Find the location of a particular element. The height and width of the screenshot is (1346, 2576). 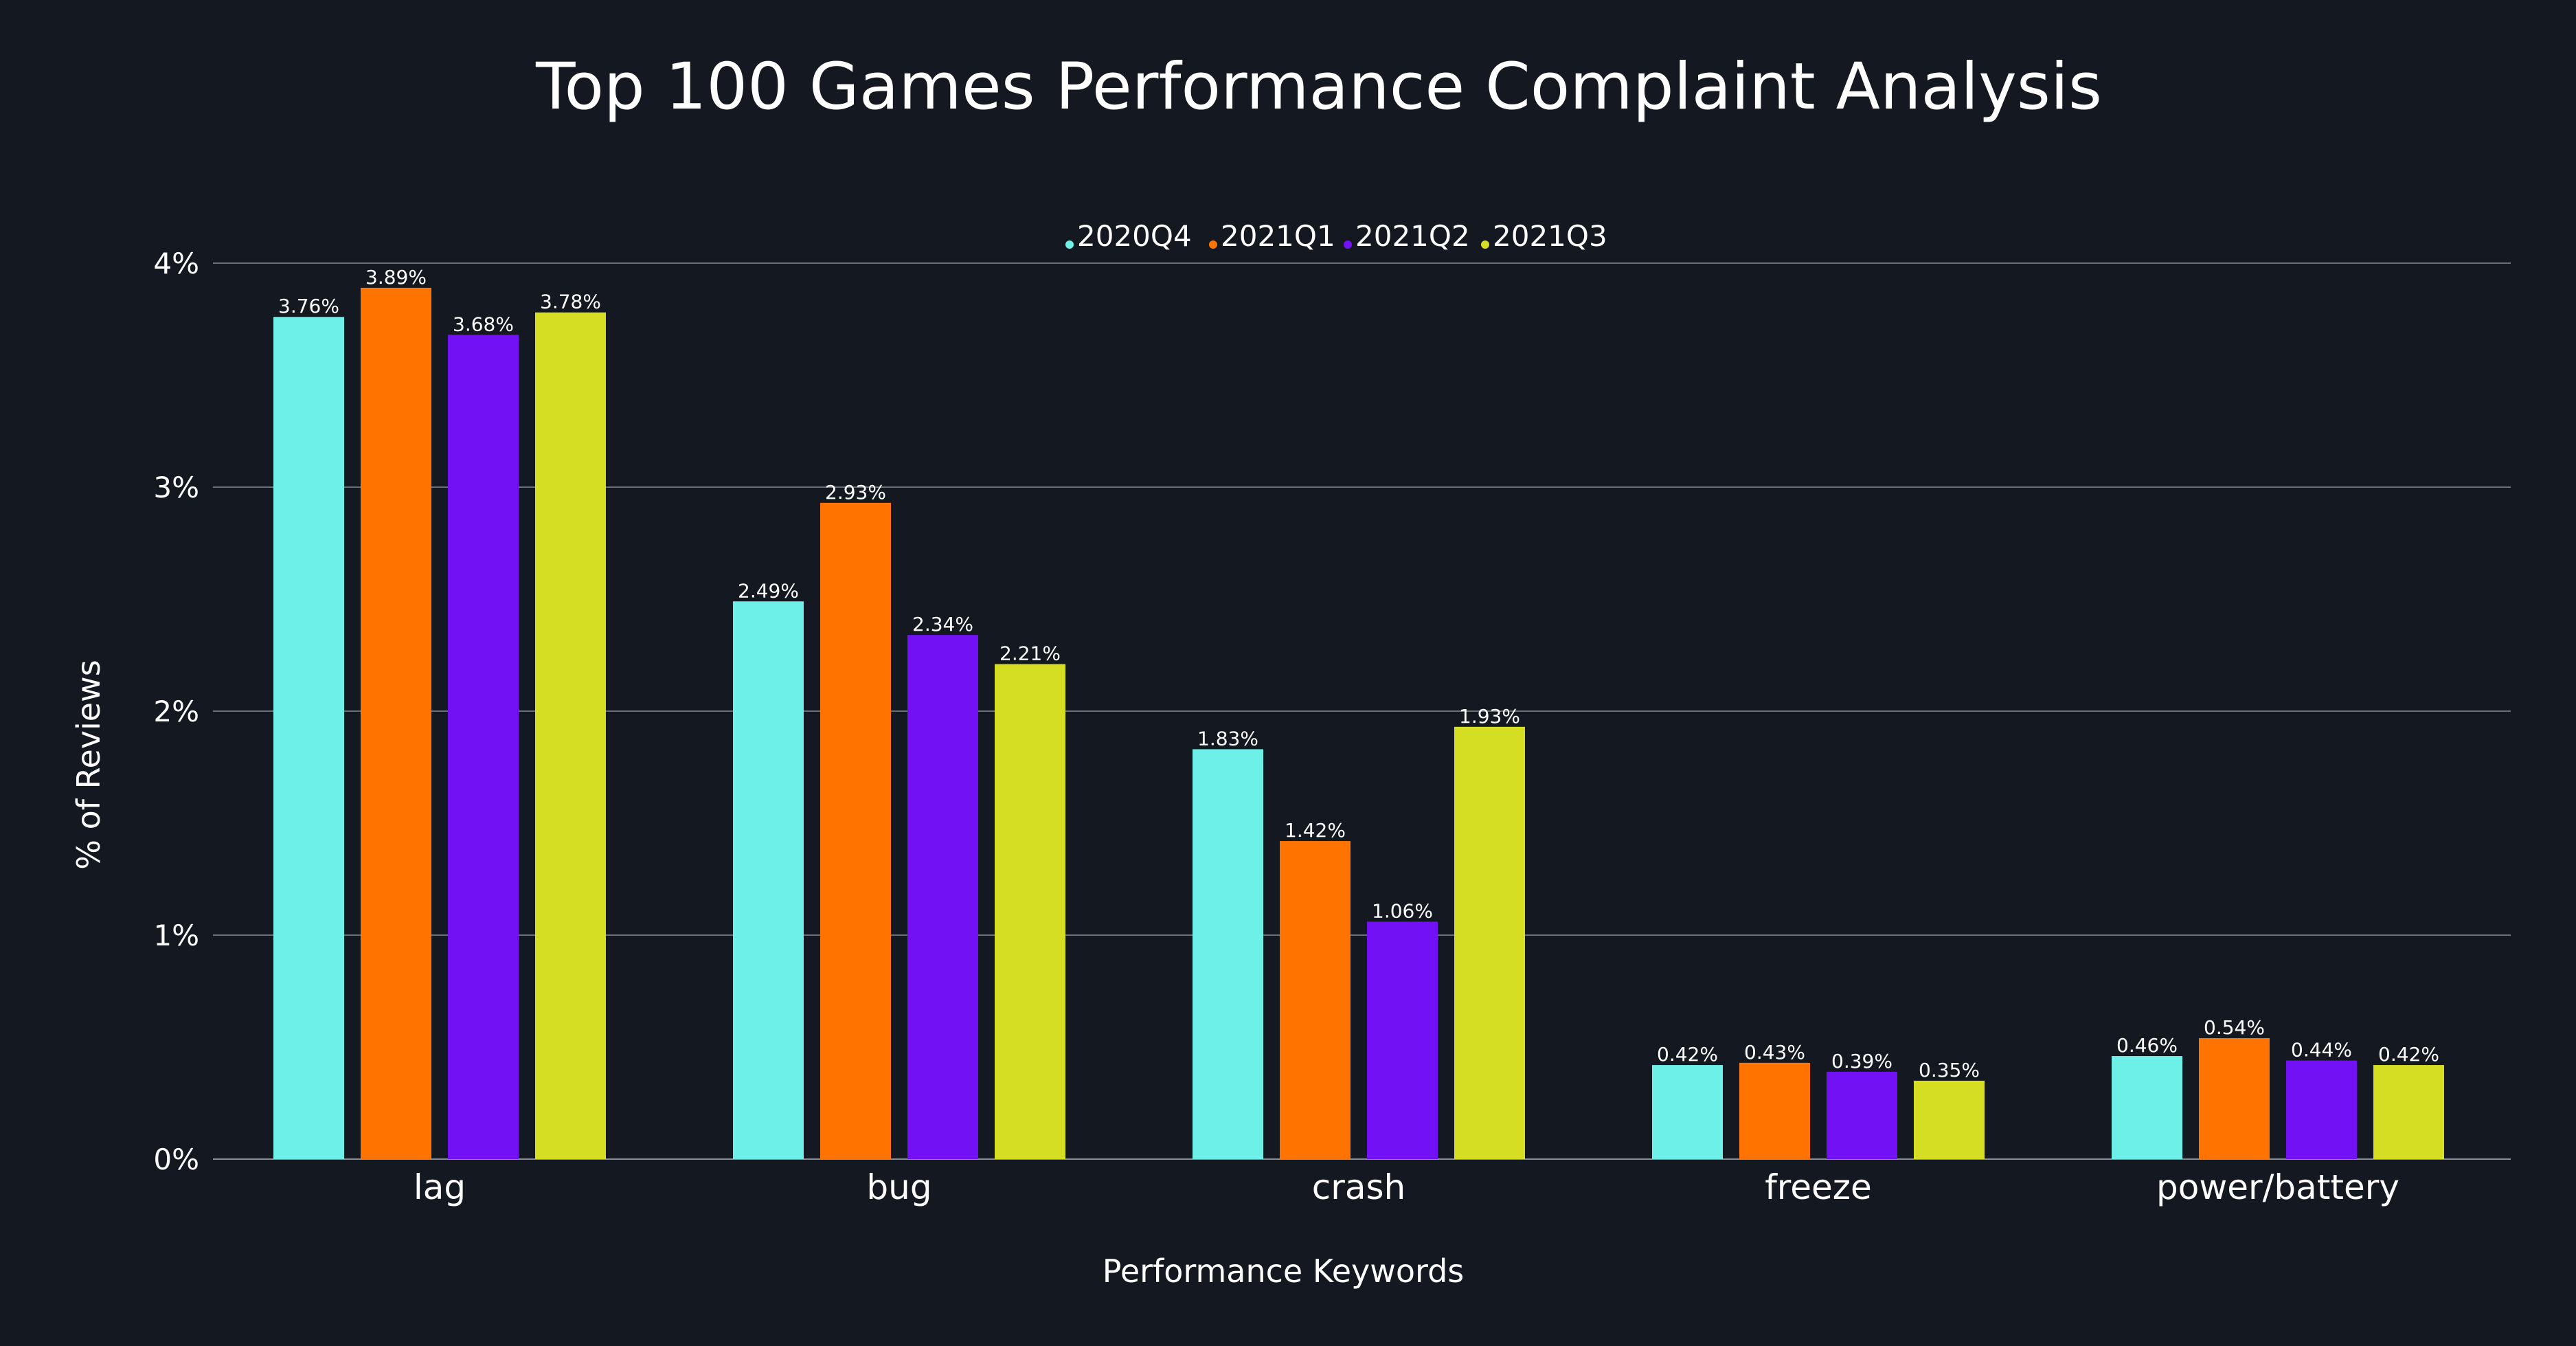

value-label-lag-2021Q1: 3.89% is located at coordinates (396, 277).